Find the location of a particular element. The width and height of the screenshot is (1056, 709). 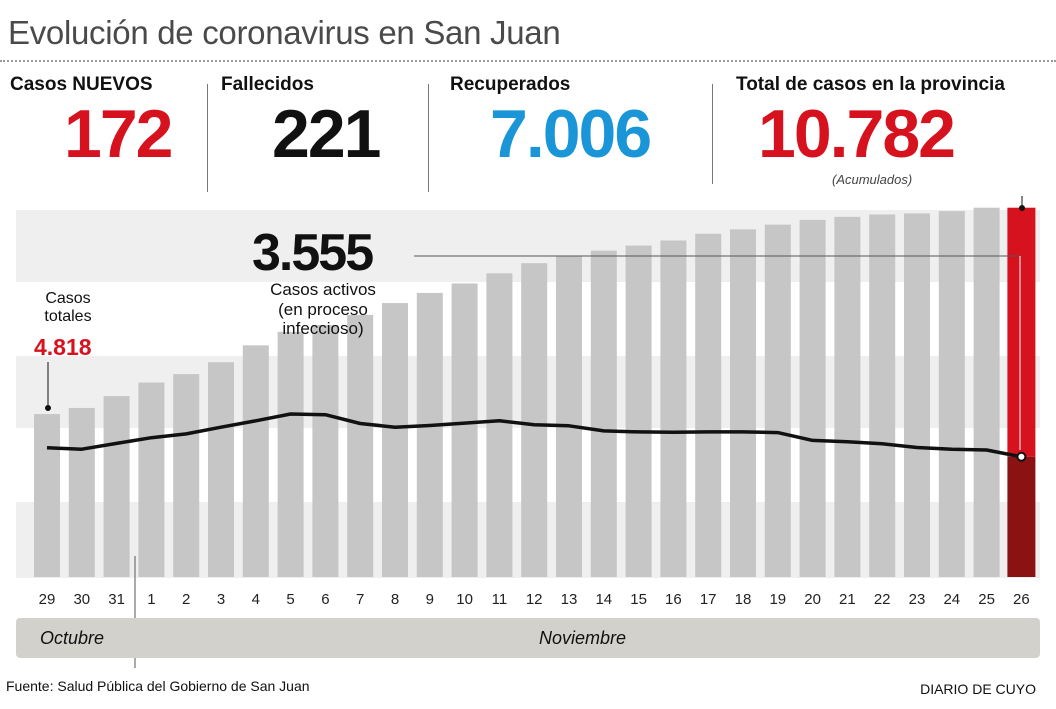

x-tick-label: 11 is located at coordinates (500, 599).